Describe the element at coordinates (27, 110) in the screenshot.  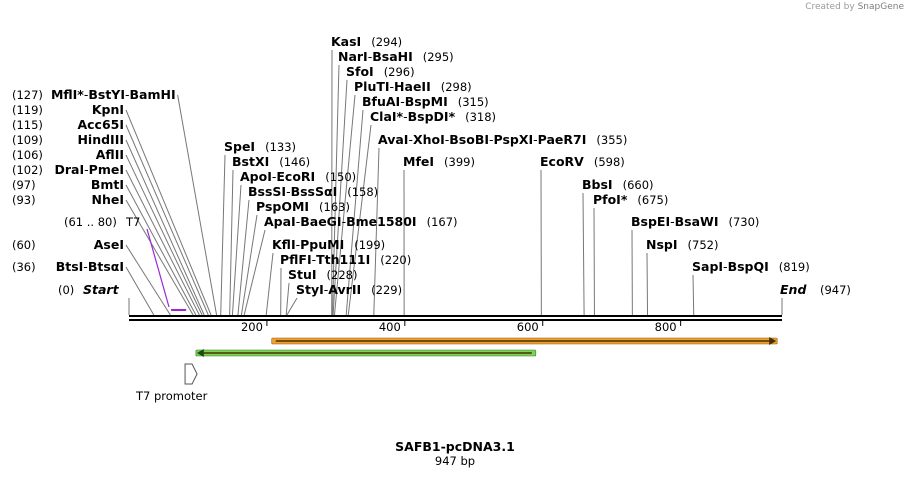
I see `site-position: (119)` at that location.